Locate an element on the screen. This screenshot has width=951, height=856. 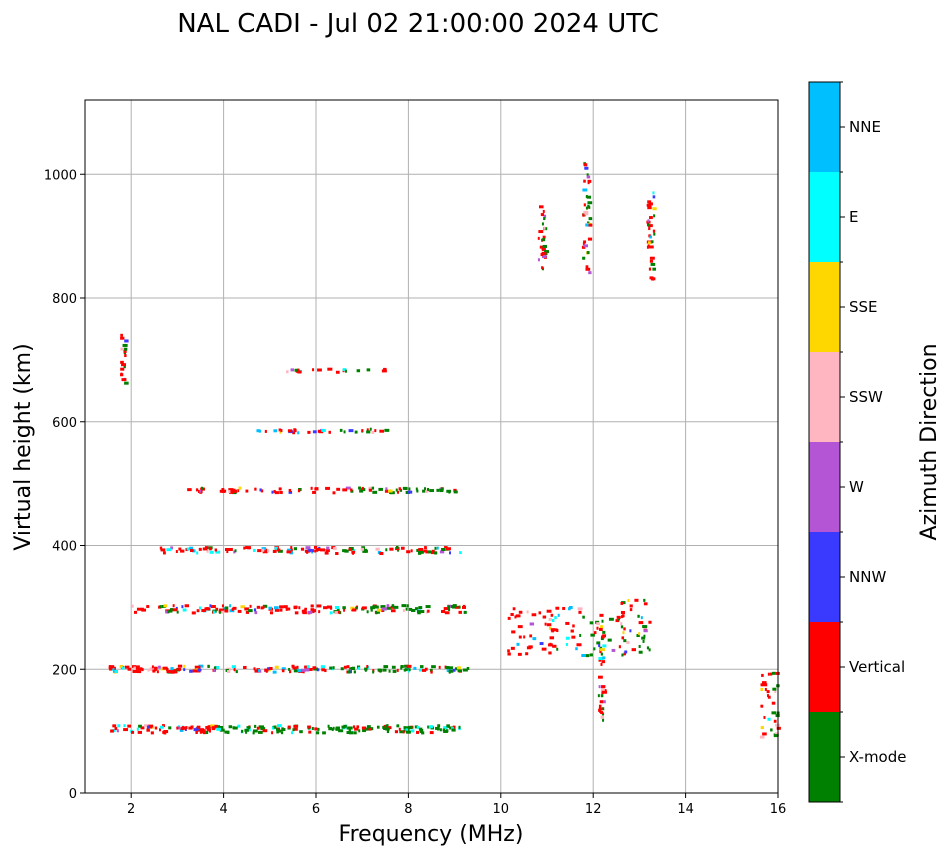
x-tick-label: 16 is located at coordinates (778, 809).